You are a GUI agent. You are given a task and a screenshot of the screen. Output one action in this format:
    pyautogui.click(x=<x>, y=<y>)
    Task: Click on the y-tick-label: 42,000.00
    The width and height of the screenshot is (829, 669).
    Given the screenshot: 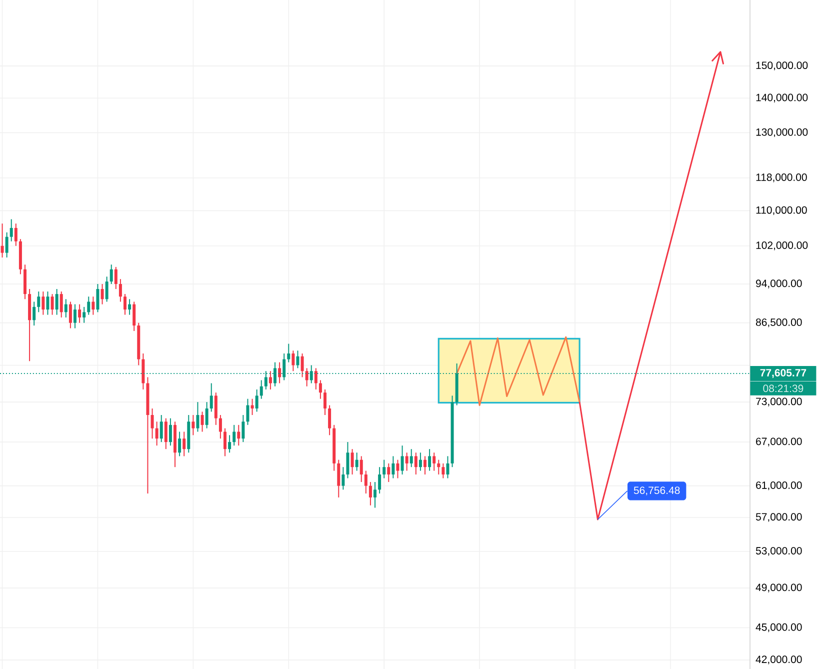 What is the action you would take?
    pyautogui.click(x=779, y=660)
    